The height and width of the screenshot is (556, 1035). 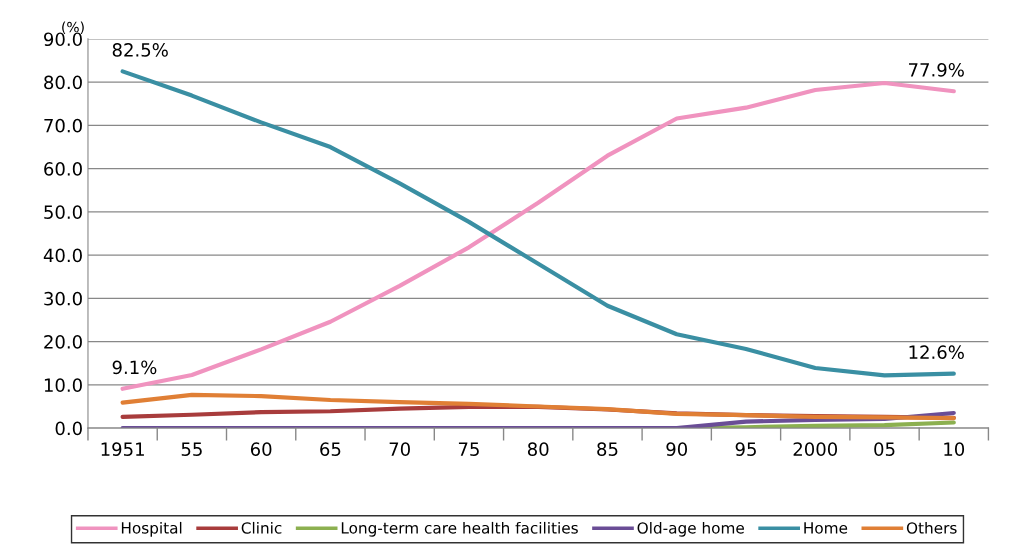 What do you see at coordinates (63, 125) in the screenshot?
I see `y-tick-label: 70.0` at bounding box center [63, 125].